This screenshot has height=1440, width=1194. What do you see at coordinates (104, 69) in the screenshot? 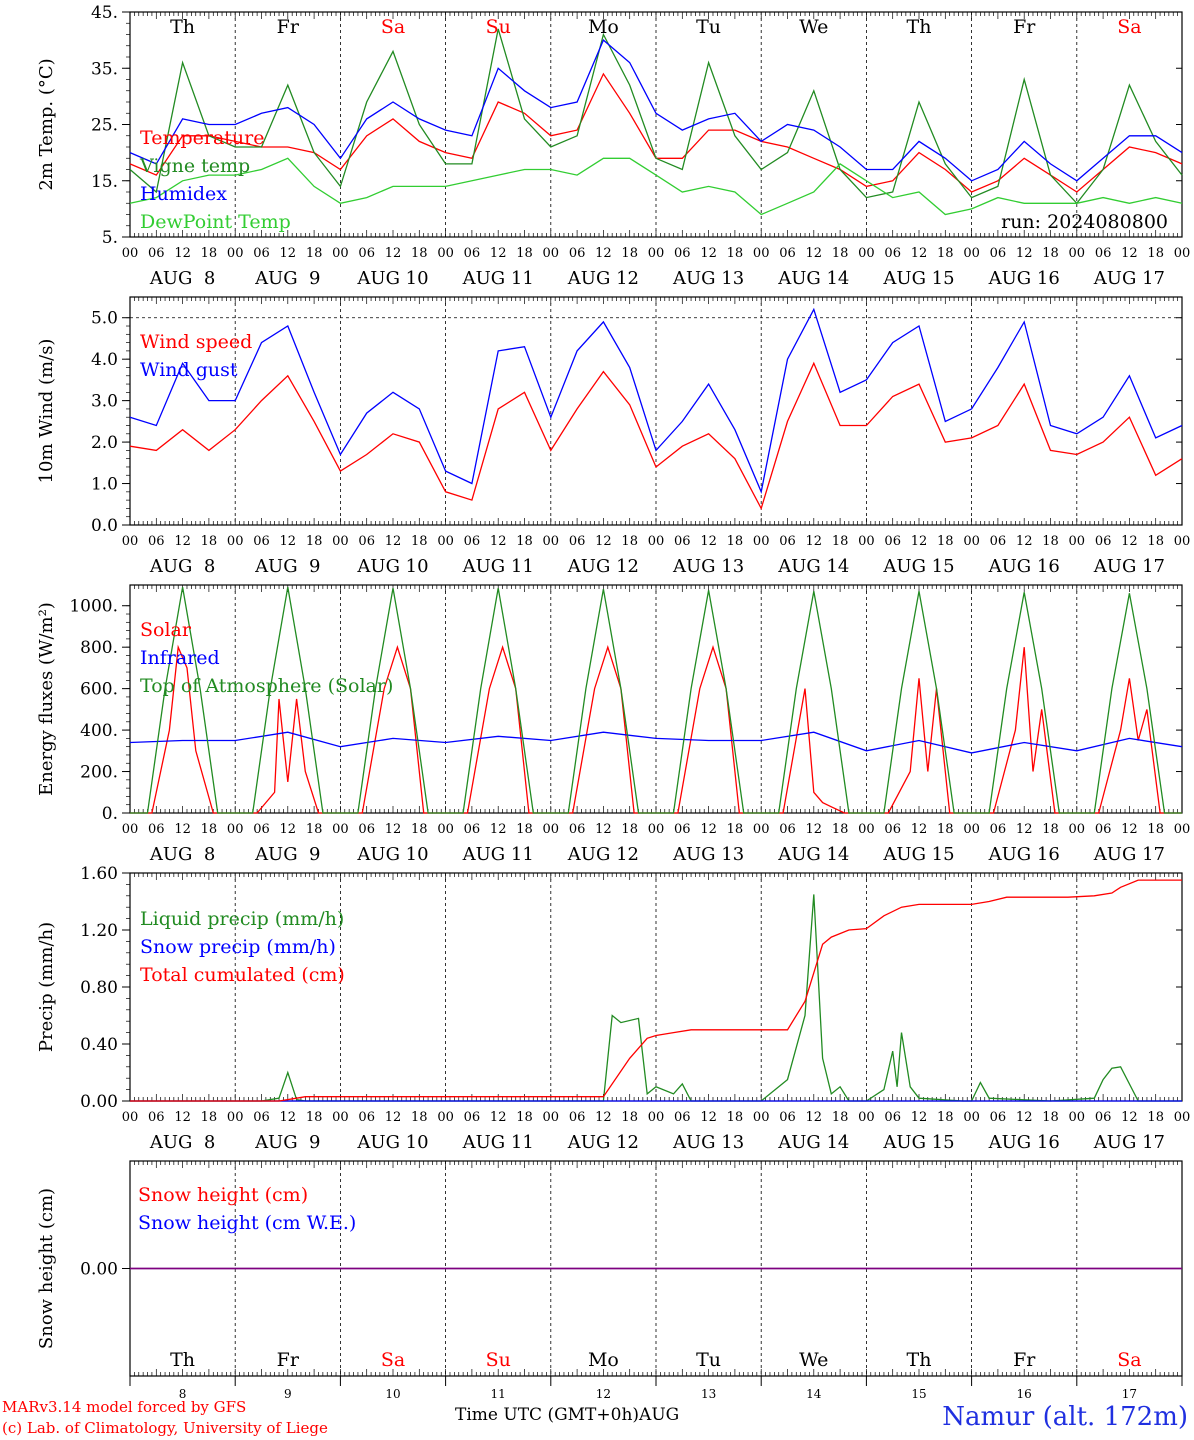
I see `y-tick-label: 35.` at bounding box center [104, 69].